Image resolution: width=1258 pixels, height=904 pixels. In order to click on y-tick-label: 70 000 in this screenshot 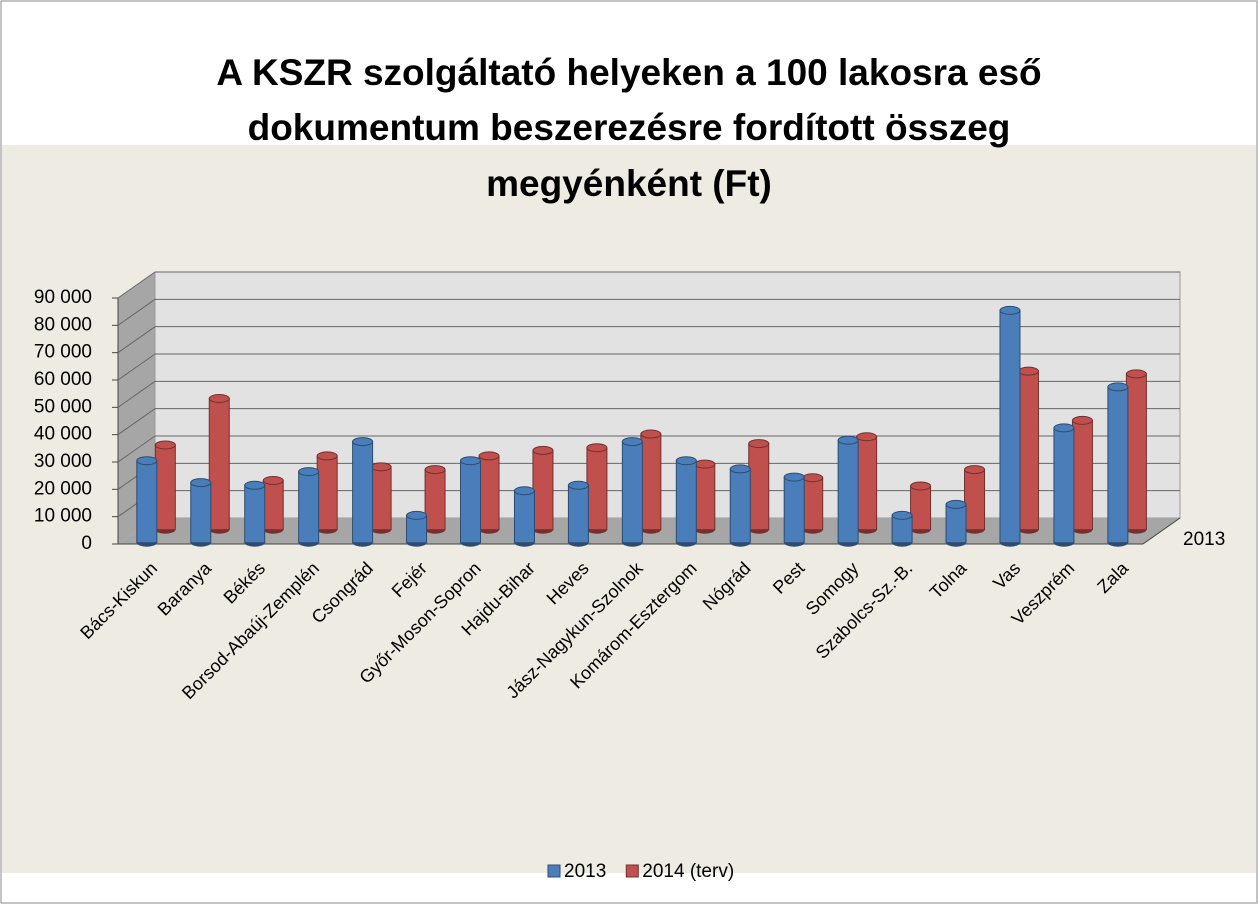, I will do `click(63, 352)`.